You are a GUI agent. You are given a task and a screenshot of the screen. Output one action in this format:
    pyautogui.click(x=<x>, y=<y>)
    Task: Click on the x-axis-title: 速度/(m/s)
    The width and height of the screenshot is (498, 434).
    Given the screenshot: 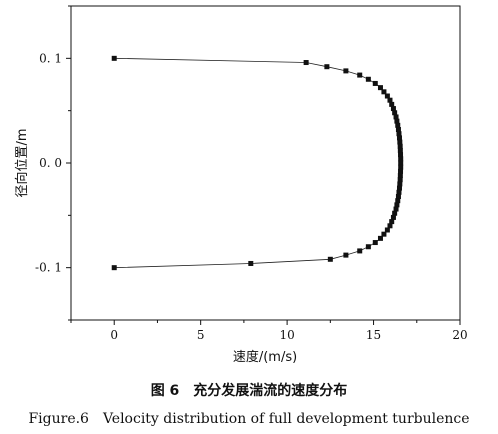 What is the action you would take?
    pyautogui.click(x=265, y=357)
    